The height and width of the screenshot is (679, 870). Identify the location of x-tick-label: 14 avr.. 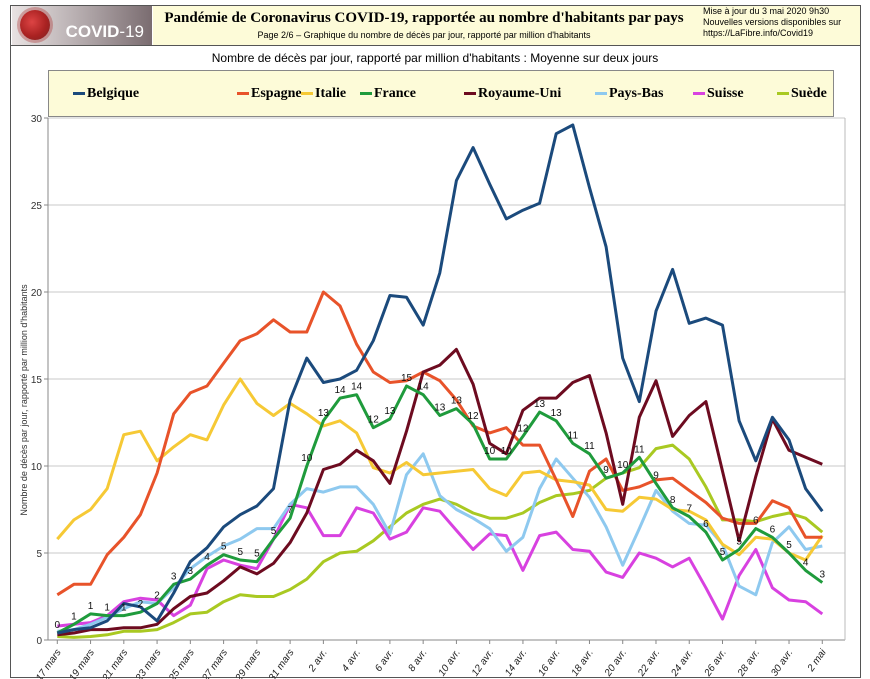
(516, 662).